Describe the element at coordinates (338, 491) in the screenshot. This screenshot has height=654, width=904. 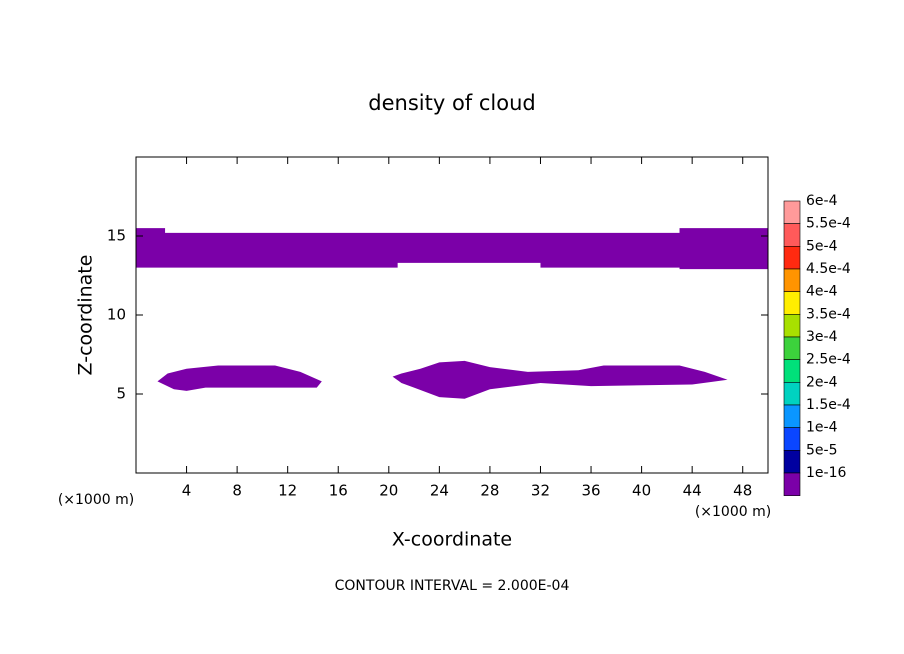
I see `x-tick-label: 16` at that location.